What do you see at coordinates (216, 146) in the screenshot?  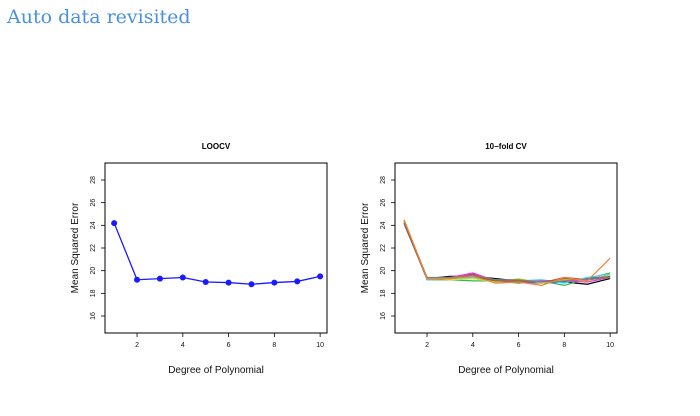 I see `chart-title: LOOCV` at bounding box center [216, 146].